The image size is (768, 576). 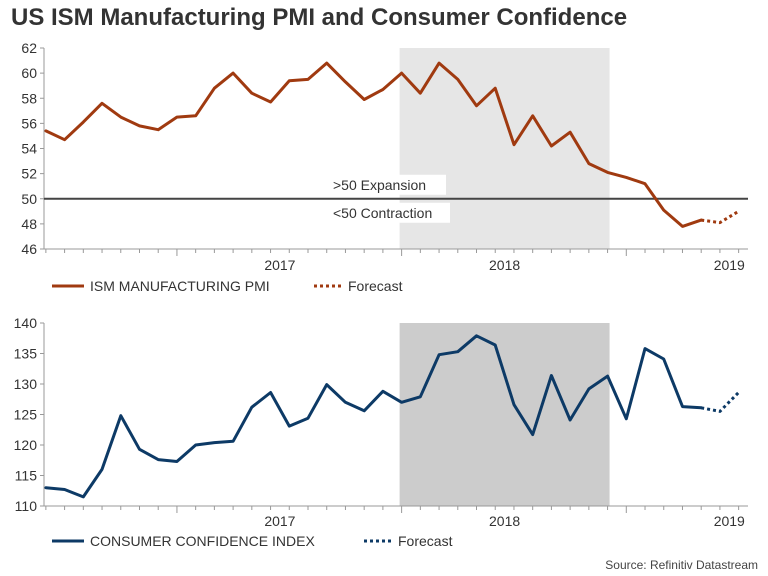 What do you see at coordinates (29, 149) in the screenshot?
I see `pmi-y-tick-label: 54` at bounding box center [29, 149].